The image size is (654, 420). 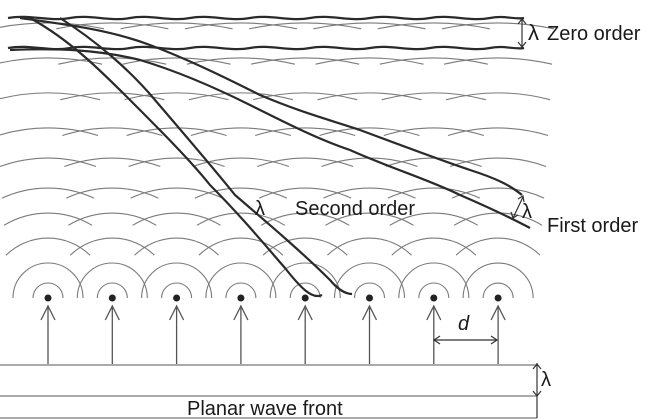 What do you see at coordinates (260, 209) in the screenshot?
I see `second-order-lambda-label: λ` at bounding box center [260, 209].